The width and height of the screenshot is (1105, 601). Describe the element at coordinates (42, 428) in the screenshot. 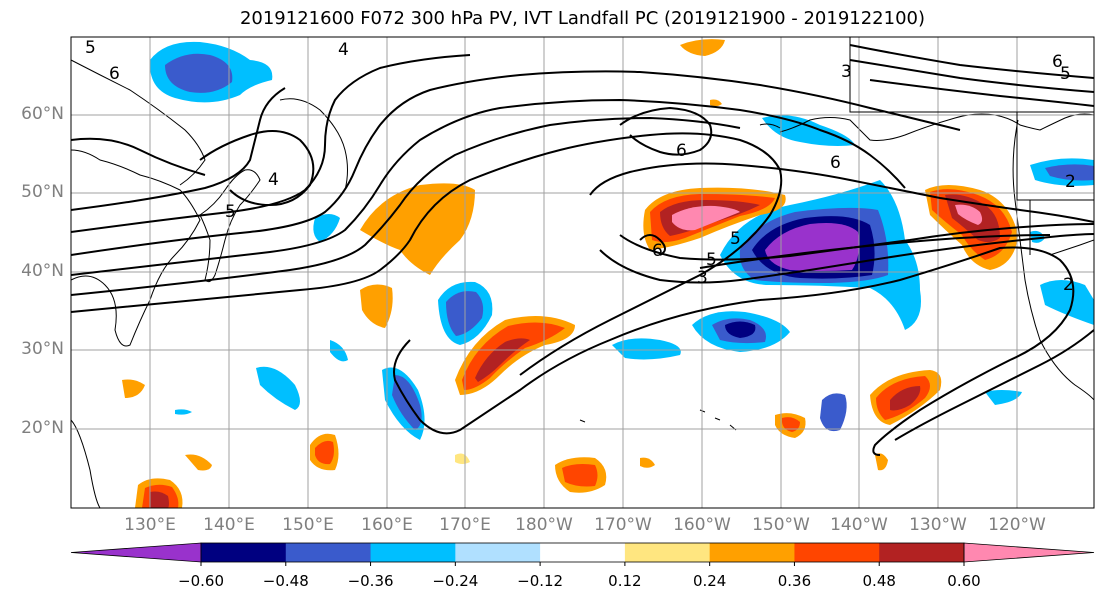

I see `lat-label-20n: 20°N` at that location.